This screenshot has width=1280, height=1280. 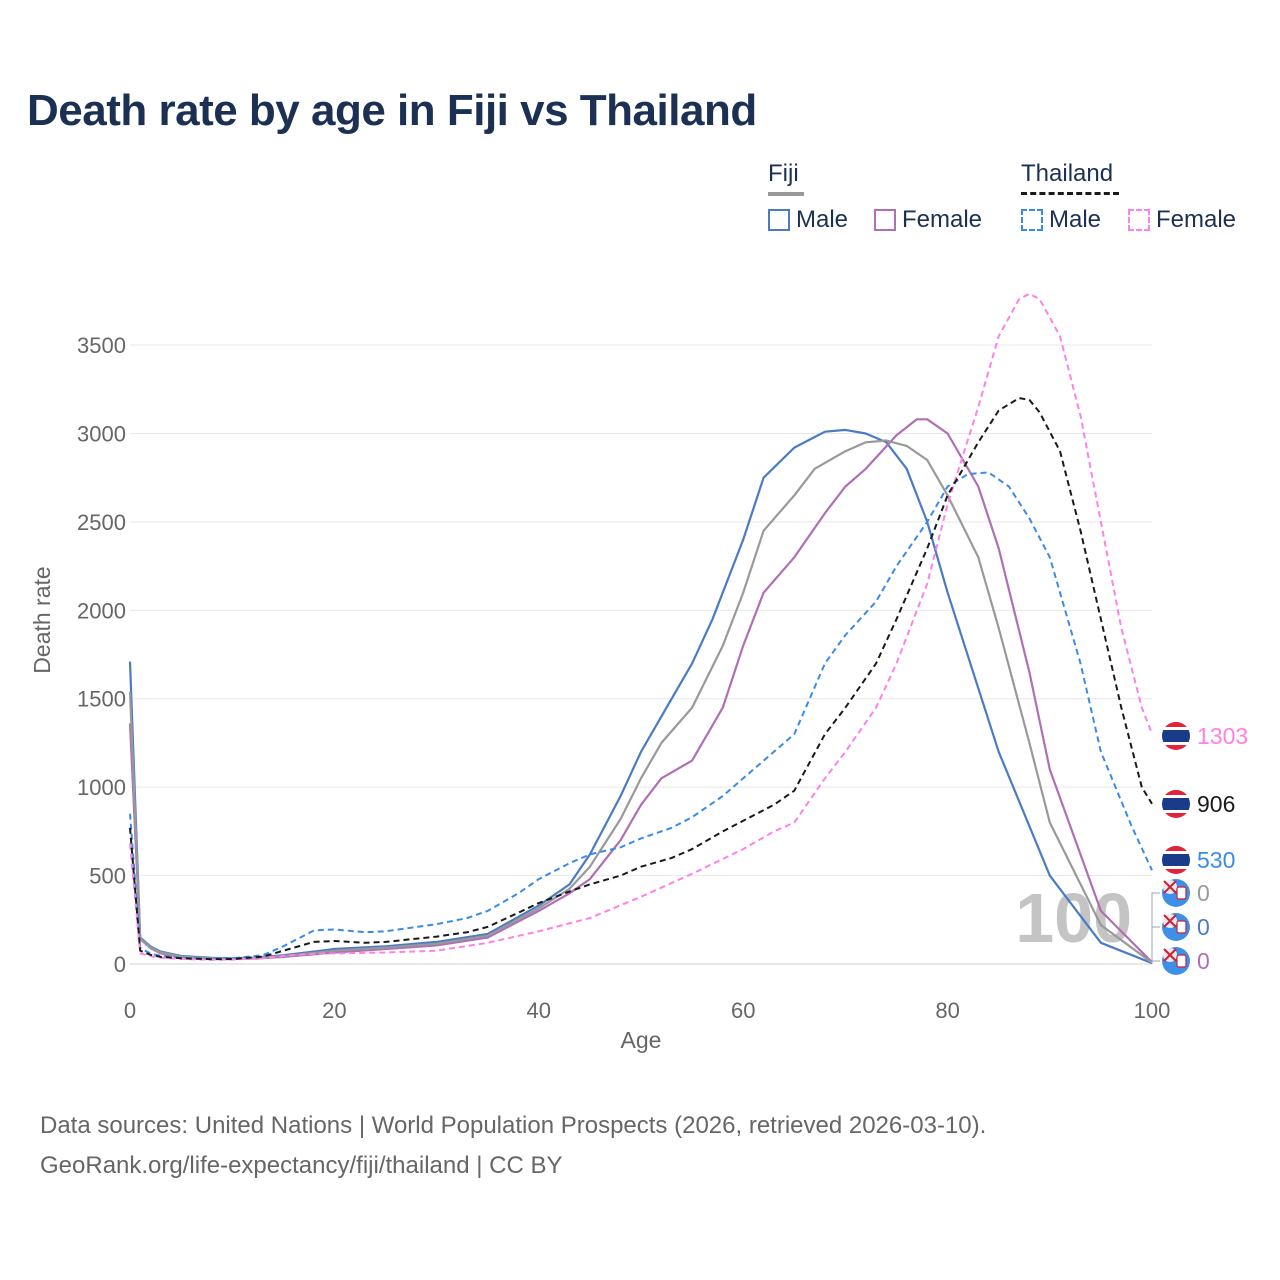 What do you see at coordinates (334, 1010) in the screenshot?
I see `x-tick-label: 20` at bounding box center [334, 1010].